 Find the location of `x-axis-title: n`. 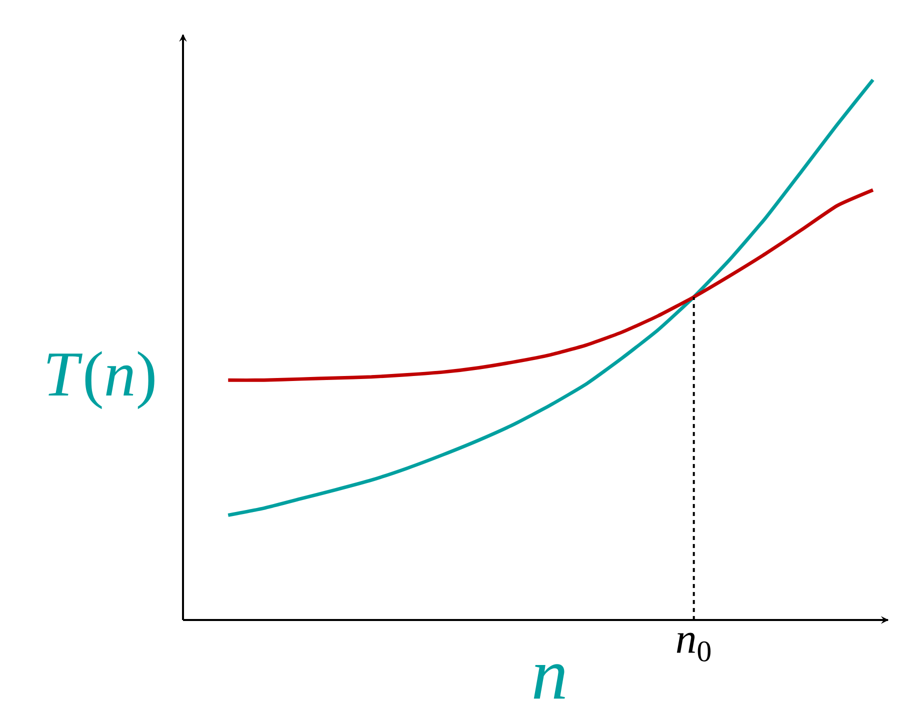

x-axis-title: n is located at coordinates (549, 681).